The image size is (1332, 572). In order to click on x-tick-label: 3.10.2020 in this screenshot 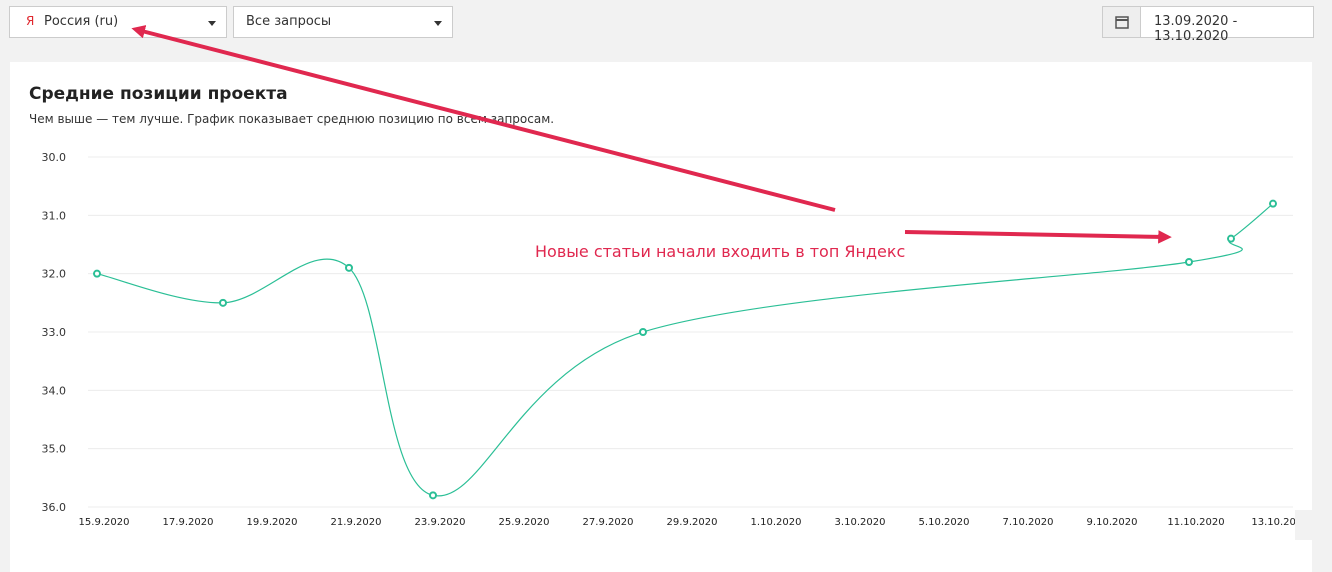, I will do `click(860, 522)`.